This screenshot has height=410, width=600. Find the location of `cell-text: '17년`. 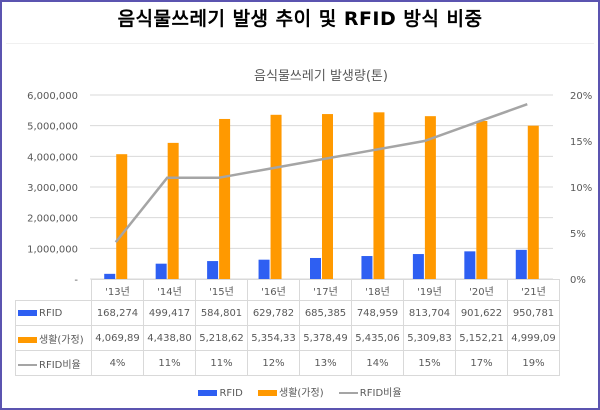

cell-text: '17년 is located at coordinates (325, 292).